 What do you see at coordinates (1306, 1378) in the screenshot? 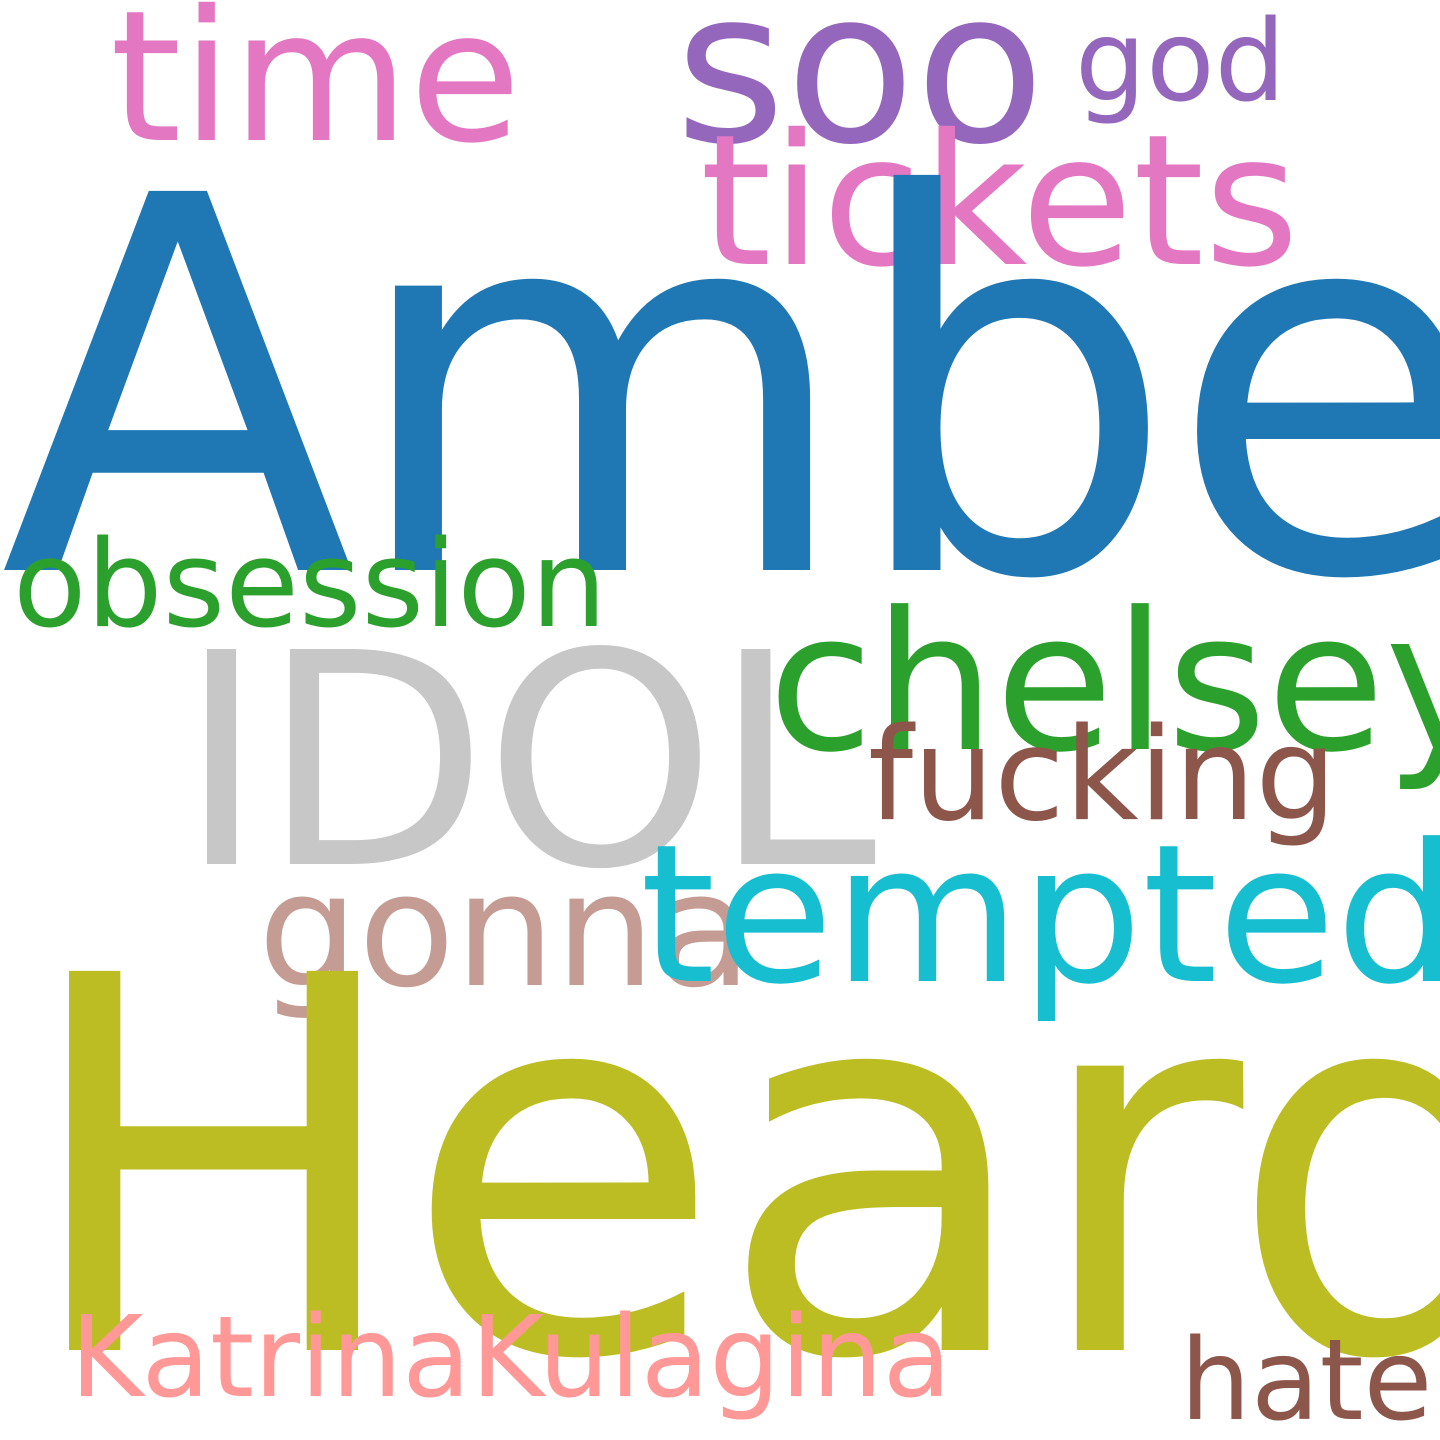
I see `word-hate: hate` at bounding box center [1306, 1378].